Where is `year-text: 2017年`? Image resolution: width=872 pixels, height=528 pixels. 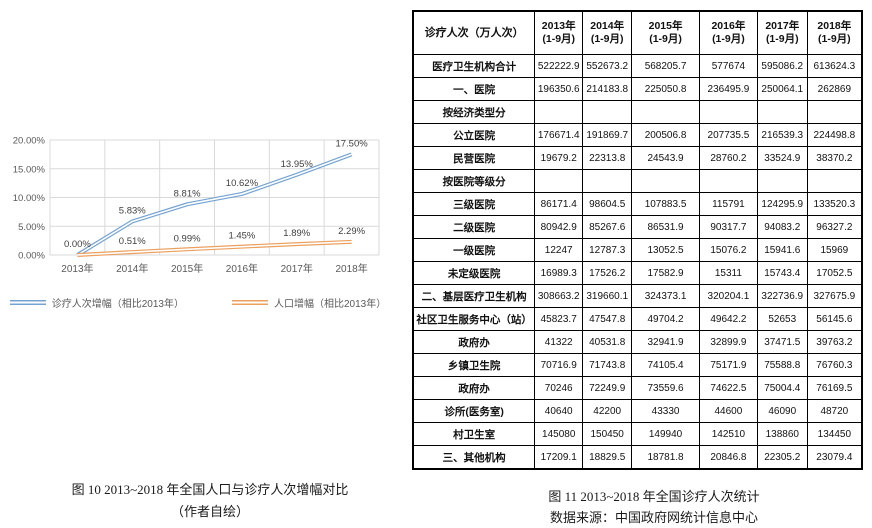
year-text: 2017年 is located at coordinates (782, 26).